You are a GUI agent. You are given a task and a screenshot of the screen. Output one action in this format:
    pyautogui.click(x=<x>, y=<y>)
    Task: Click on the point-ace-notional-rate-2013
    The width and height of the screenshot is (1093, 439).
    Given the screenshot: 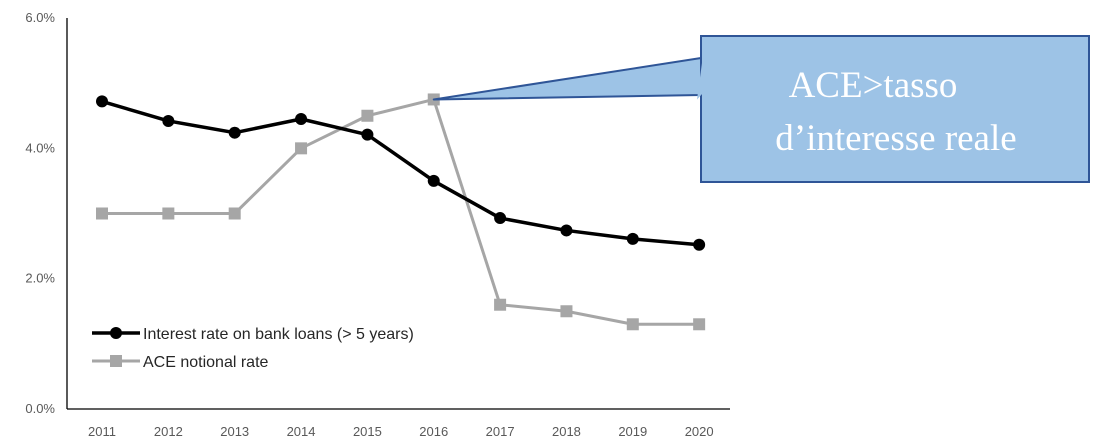 What is the action you would take?
    pyautogui.click(x=234, y=213)
    